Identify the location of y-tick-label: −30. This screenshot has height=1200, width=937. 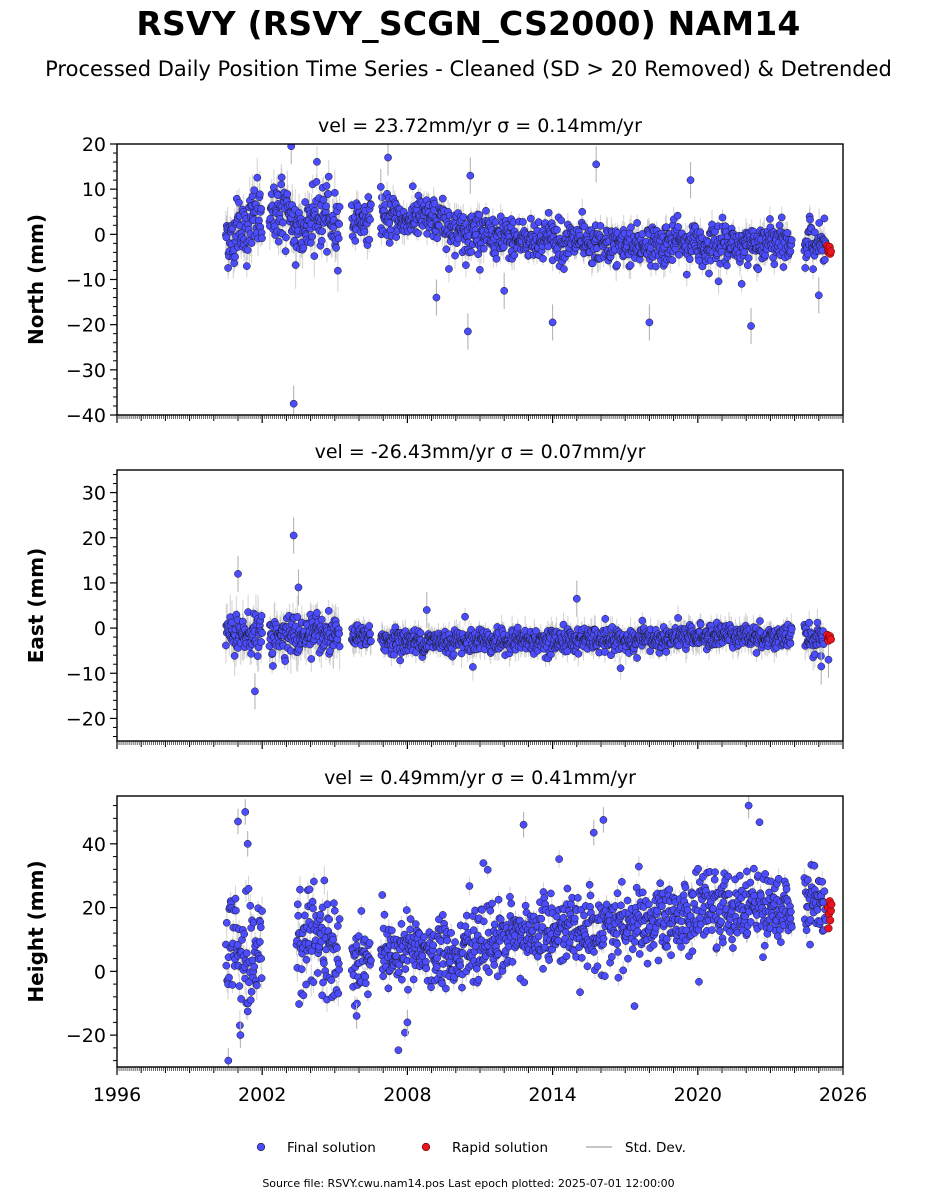
(86, 371).